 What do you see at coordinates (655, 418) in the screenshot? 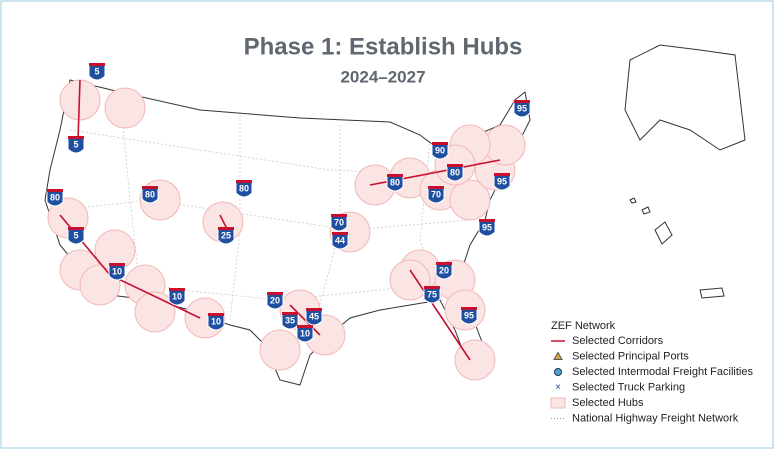
I see `legend-item: National Highway Freight Network` at bounding box center [655, 418].